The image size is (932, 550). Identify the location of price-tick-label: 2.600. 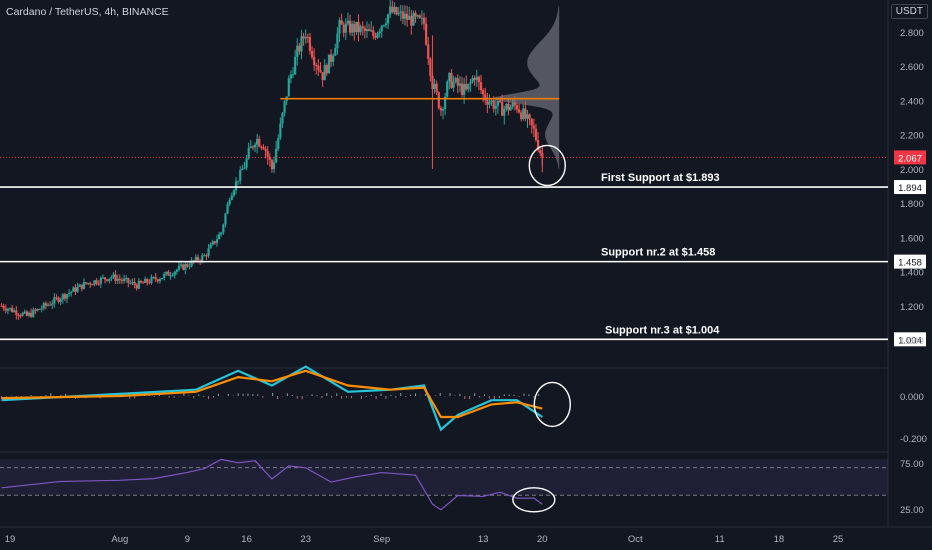
(912, 67).